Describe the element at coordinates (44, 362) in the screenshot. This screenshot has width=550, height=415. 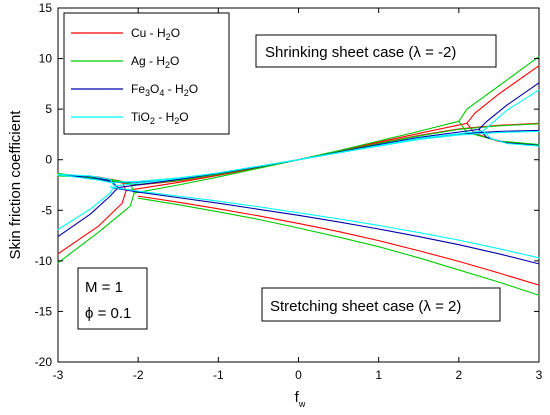
I see `y-tick-label: -20` at that location.